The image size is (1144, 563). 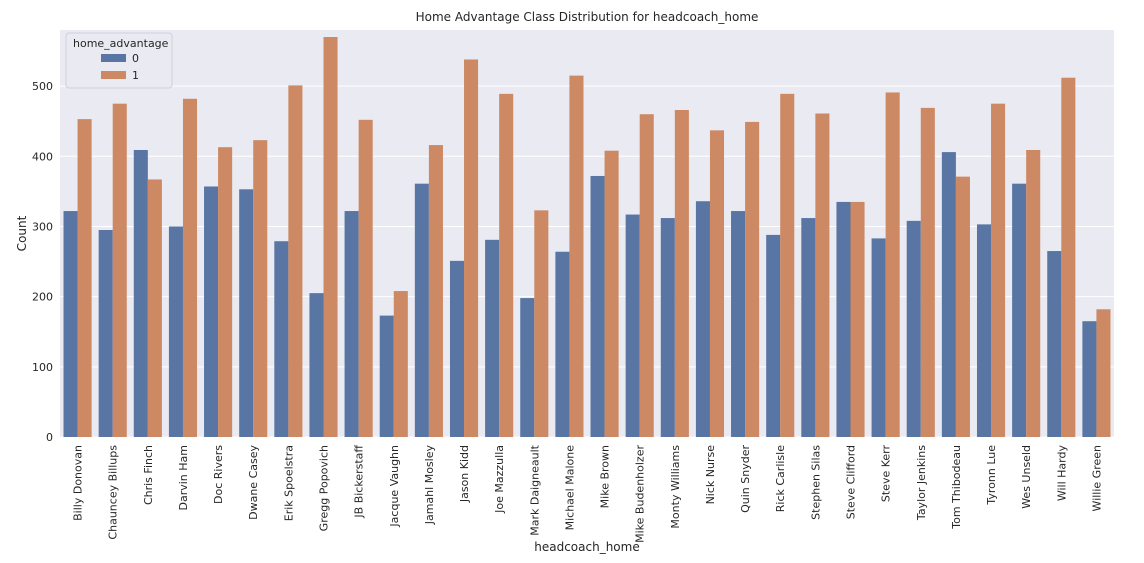 I want to click on x-tick-label: Dwane Casey, so click(x=253, y=482).